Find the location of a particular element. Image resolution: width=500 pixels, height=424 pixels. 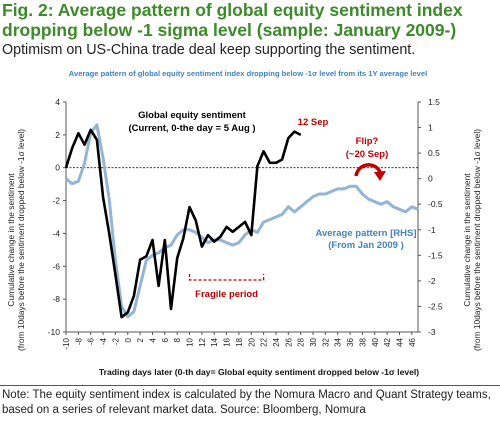

x-tick-label: 40 is located at coordinates (375, 341).